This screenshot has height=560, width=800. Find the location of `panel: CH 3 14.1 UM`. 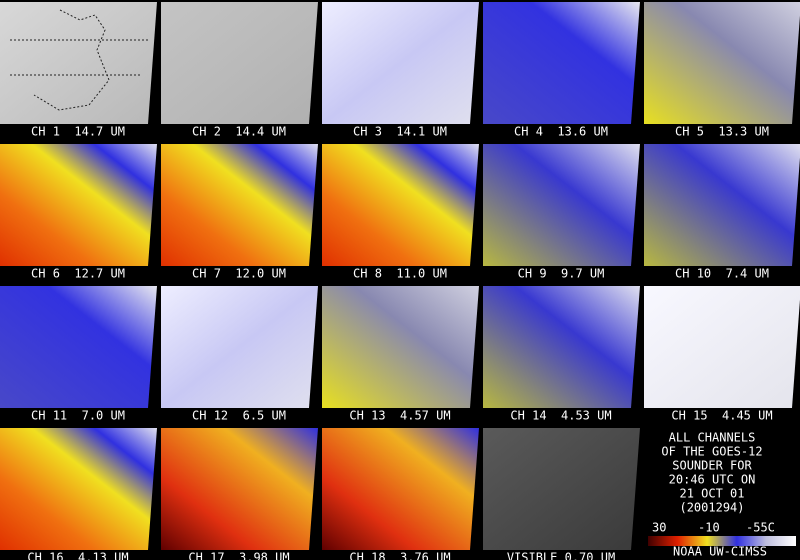

panel: CH 3 14.1 UM is located at coordinates (400, 70).